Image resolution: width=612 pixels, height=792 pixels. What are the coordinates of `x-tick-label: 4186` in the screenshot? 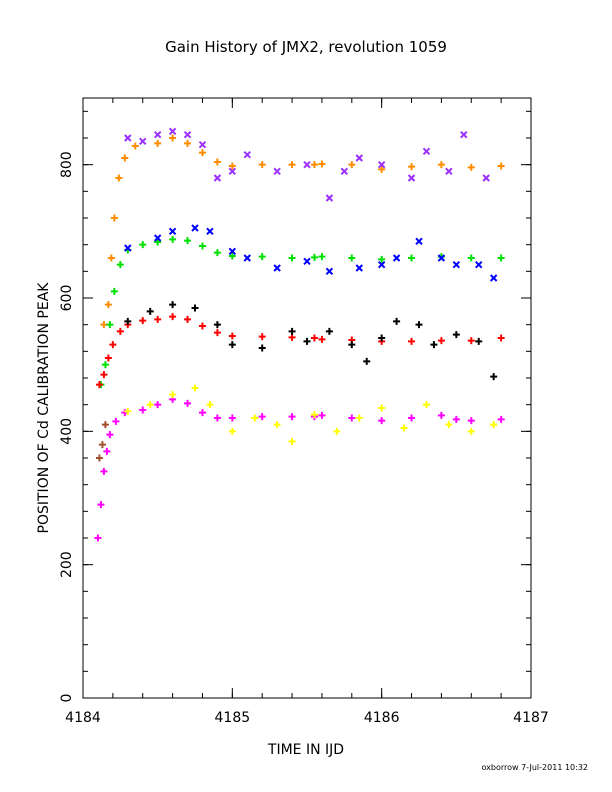 It's located at (382, 718).